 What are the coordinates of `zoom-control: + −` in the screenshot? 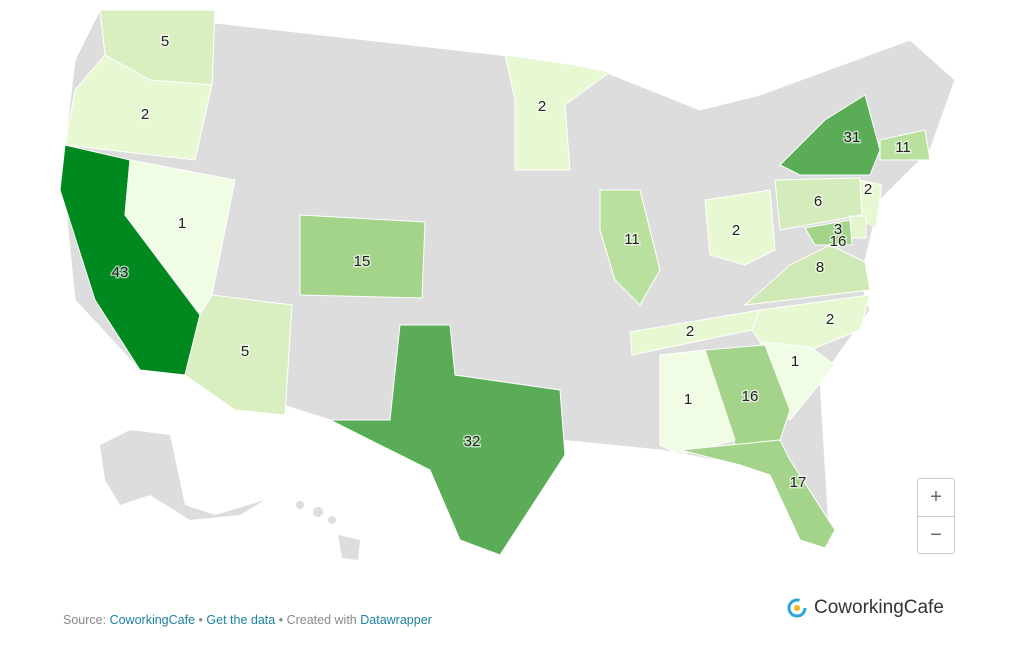 It's located at (936, 516).